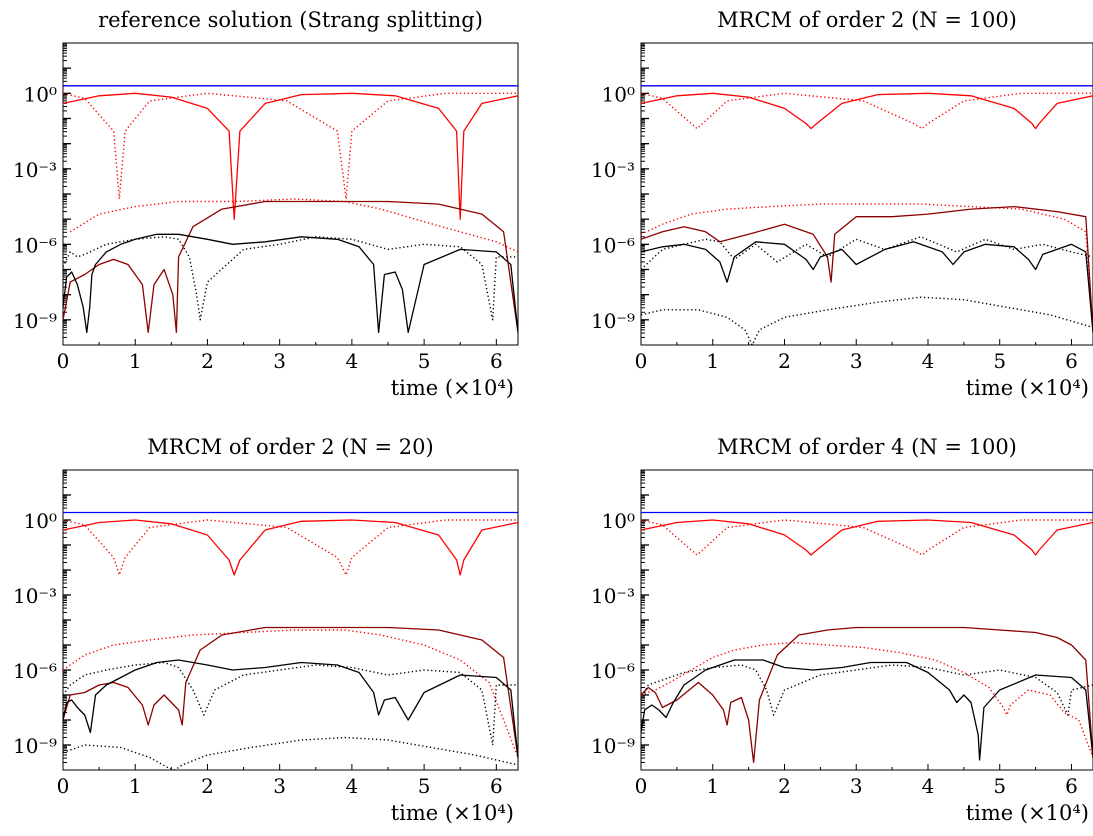 The width and height of the screenshot is (1093, 836). Describe the element at coordinates (867, 20) in the screenshot. I see `chart-title: MRCM of order 2 (N = 100)` at that location.